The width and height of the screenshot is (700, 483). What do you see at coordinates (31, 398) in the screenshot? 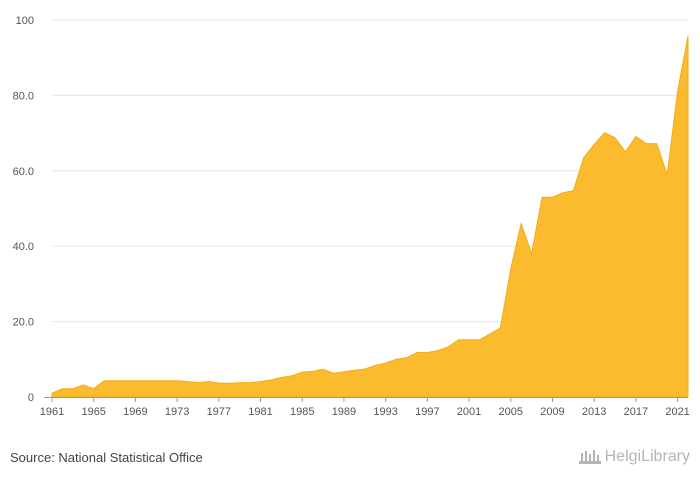
I see `y-tick-label: 0` at bounding box center [31, 398].